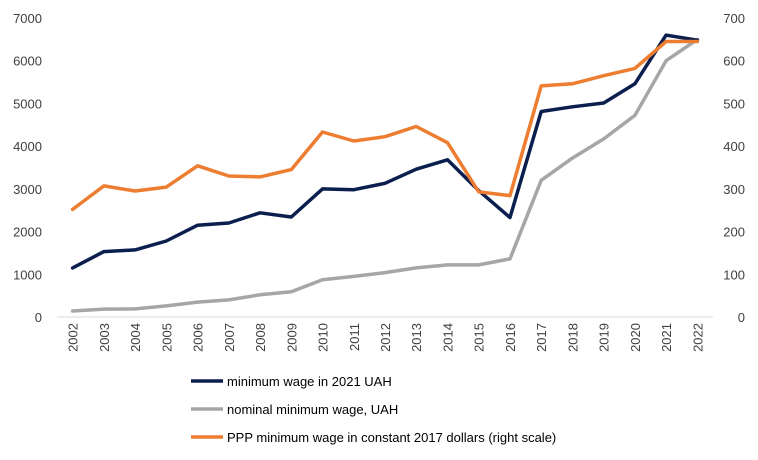 The image size is (758, 460). Describe the element at coordinates (166, 337) in the screenshot. I see `x-tick-label: 2005` at that location.